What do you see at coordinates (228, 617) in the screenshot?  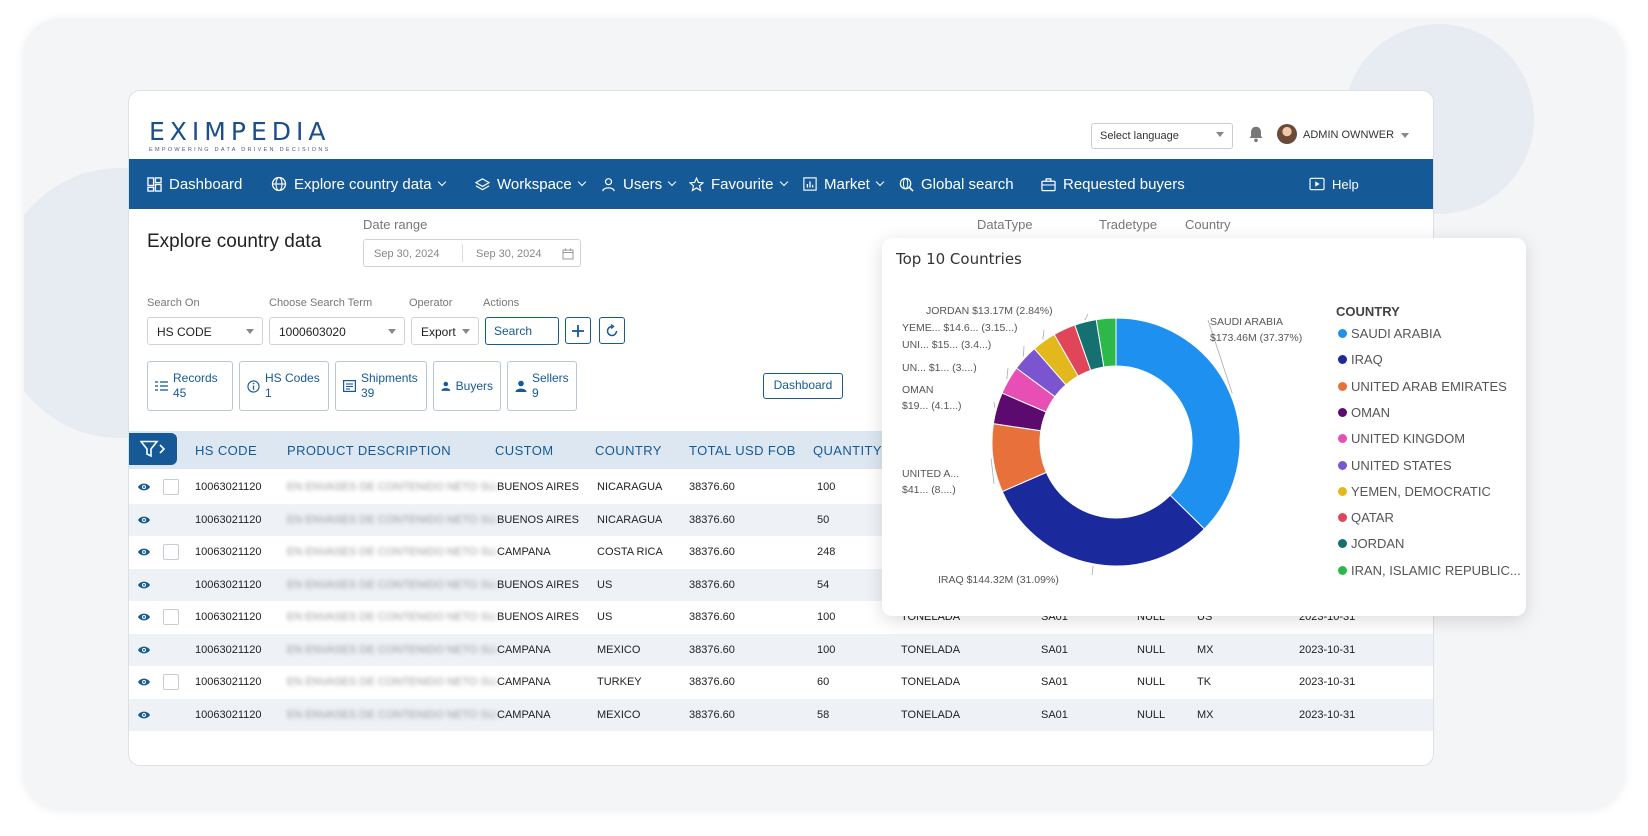 I see `cell-hs-code: 10063021120` at bounding box center [228, 617].